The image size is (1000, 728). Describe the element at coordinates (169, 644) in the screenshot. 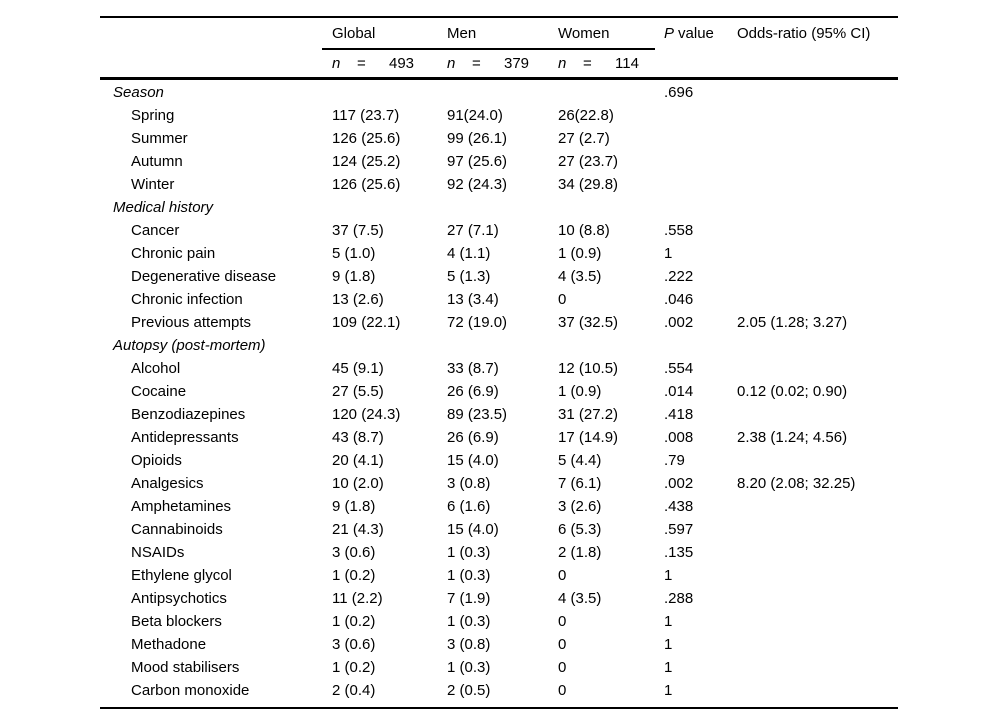

I see `row-item-label: Methadone` at that location.